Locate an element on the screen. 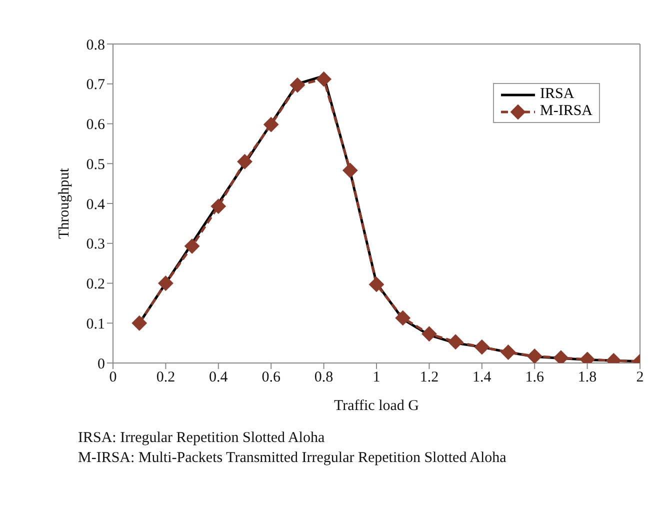 This screenshot has height=507, width=661. x-tick-label: 1.2 is located at coordinates (429, 378).